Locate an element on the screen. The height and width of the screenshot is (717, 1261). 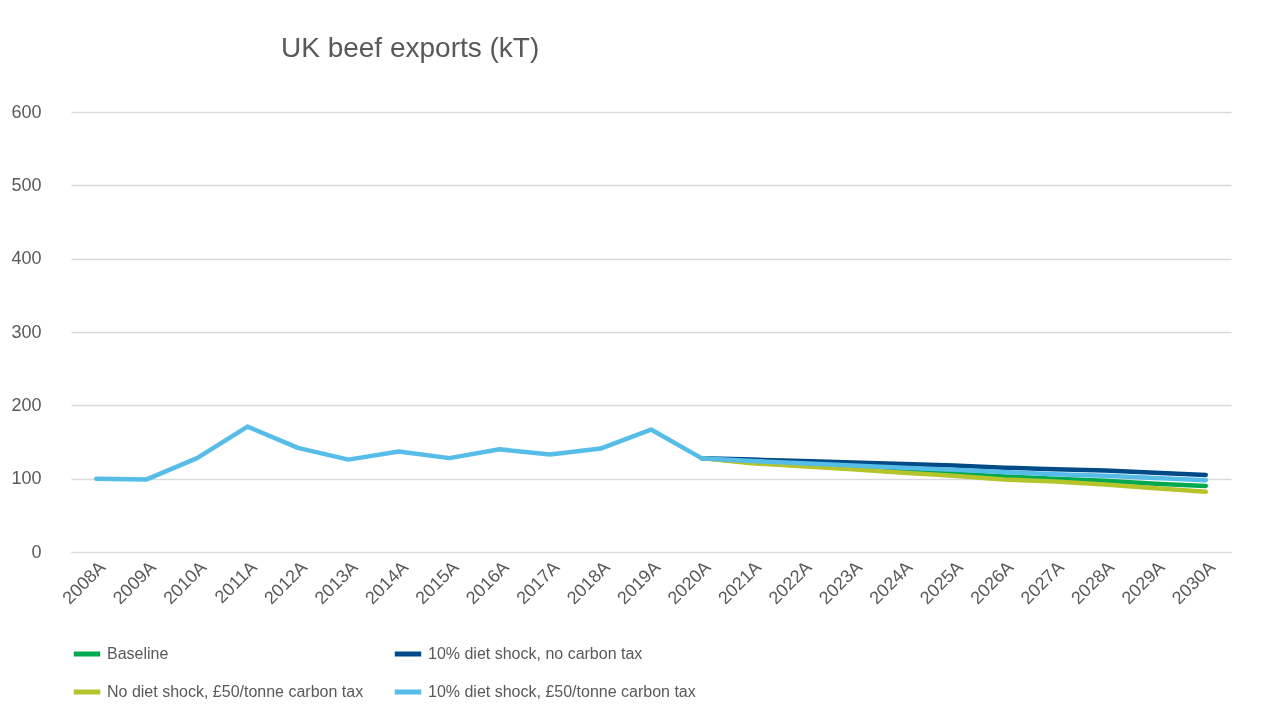
y-tick-label: 300 is located at coordinates (26, 331).